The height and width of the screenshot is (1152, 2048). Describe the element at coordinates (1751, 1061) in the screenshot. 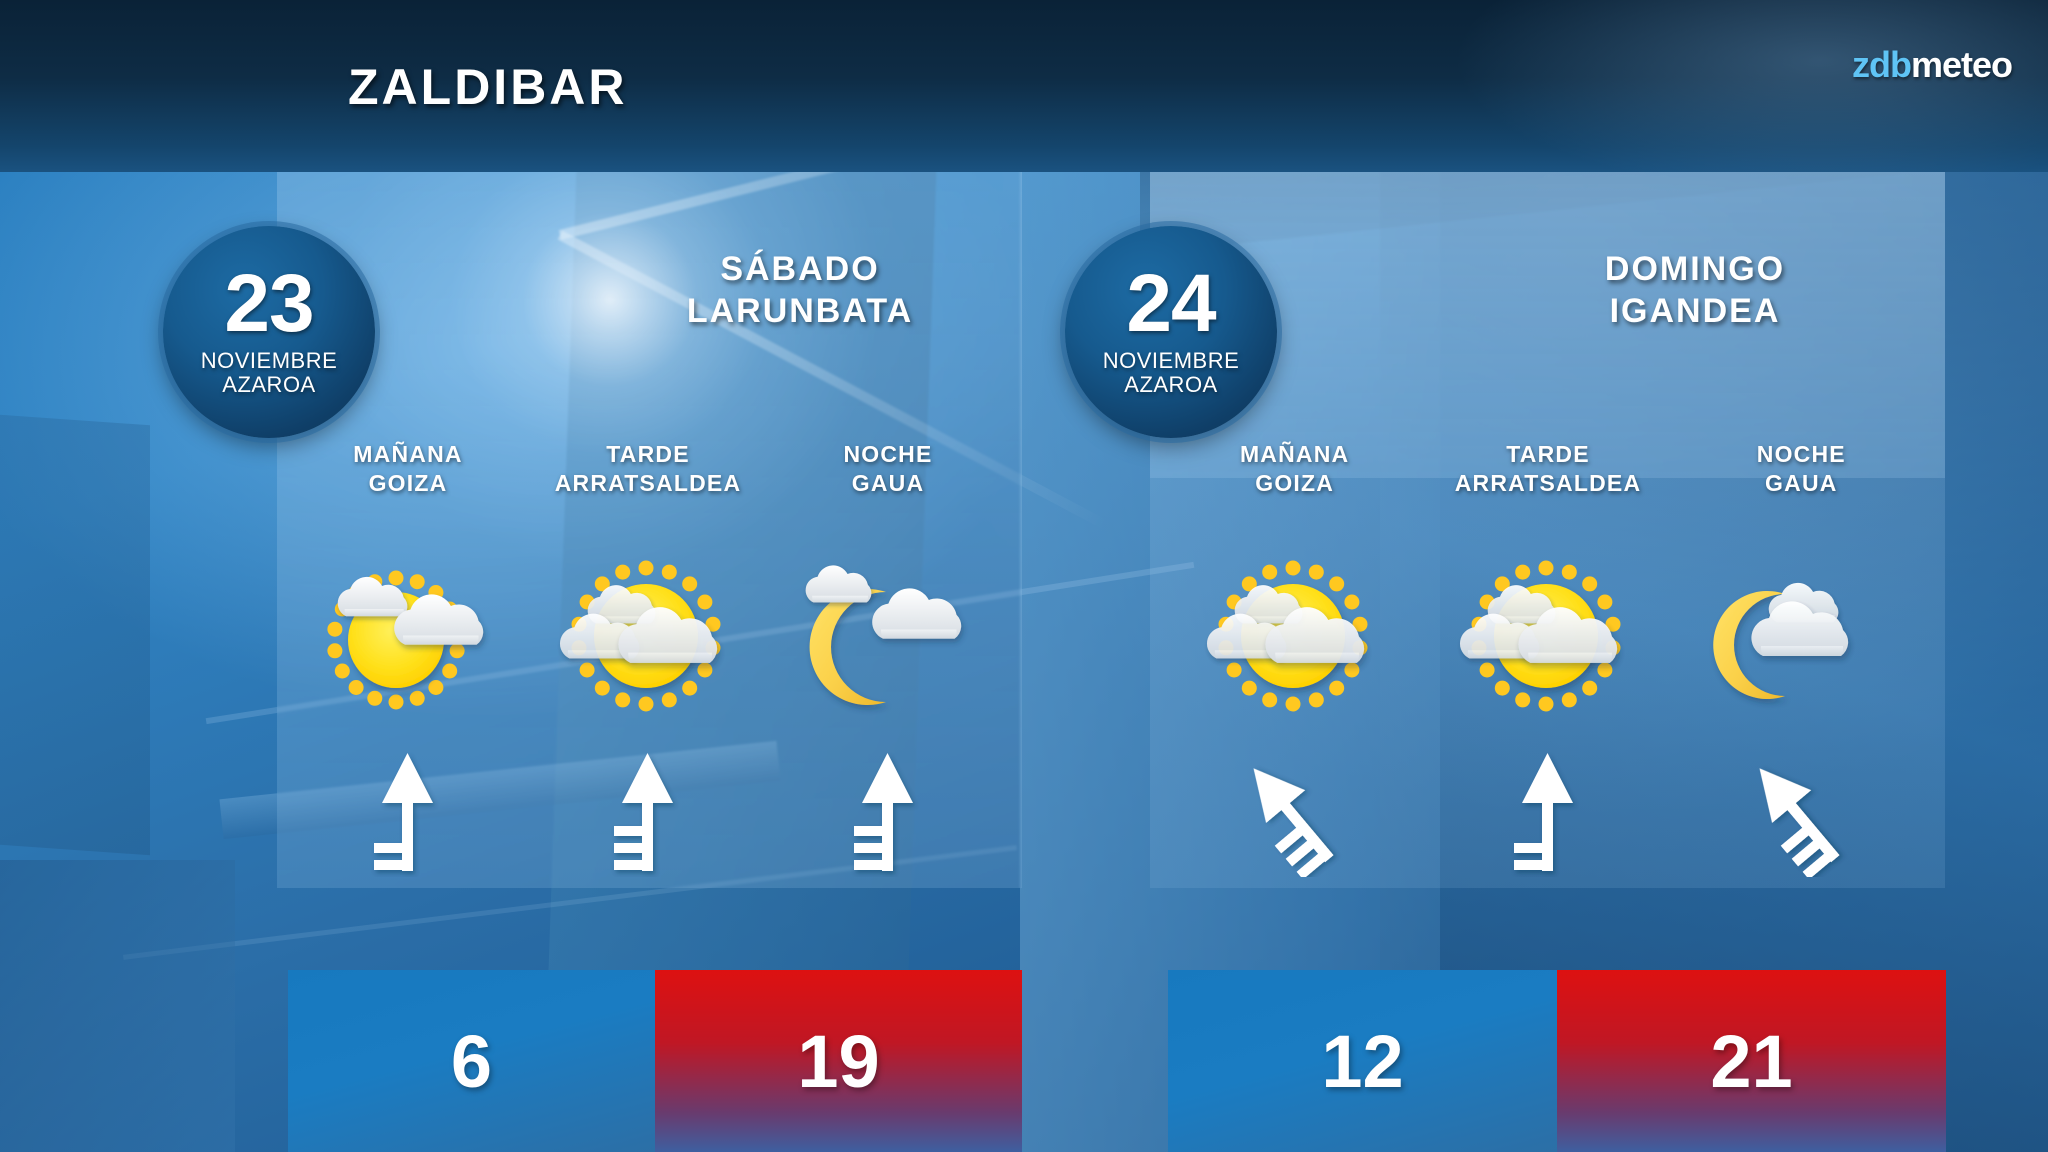

I see `temp-max-value: 21` at that location.